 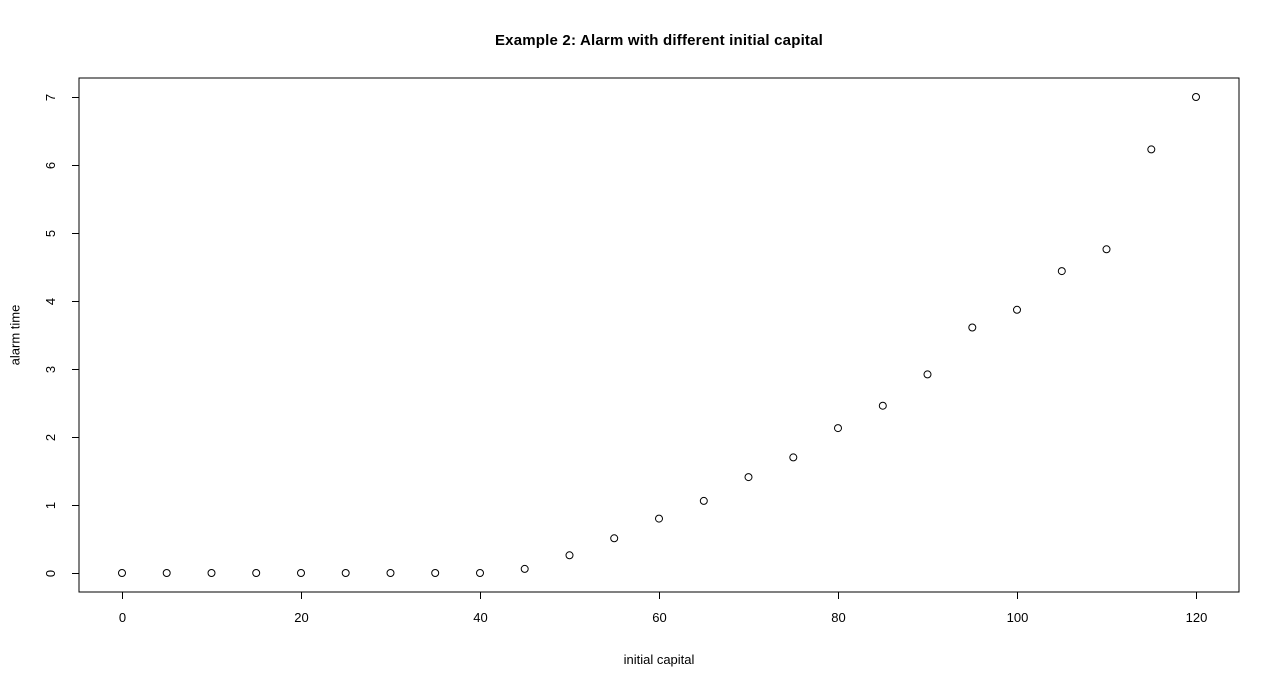 I want to click on y-axis-tick-label: 7, so click(x=50, y=97).